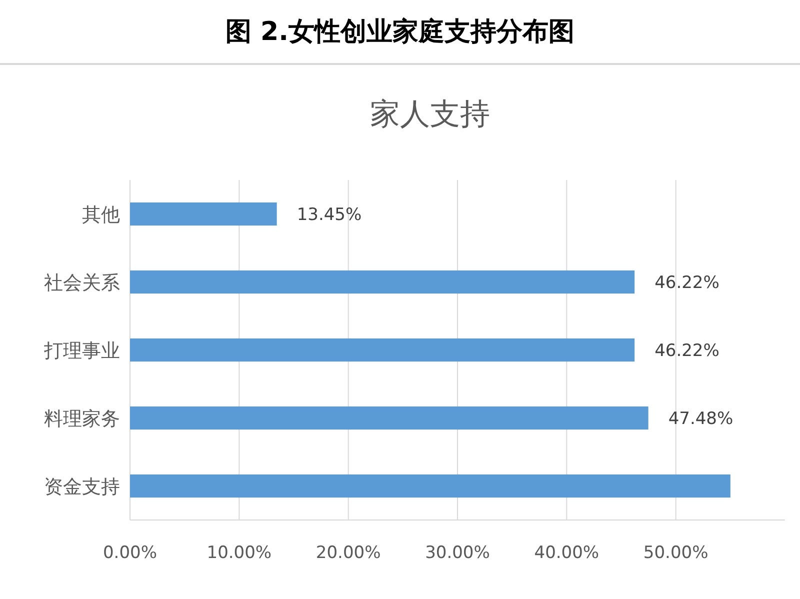  Describe the element at coordinates (400, 32) in the screenshot. I see `chart-title: 图 2.女性创业家庭支持分布图` at that location.